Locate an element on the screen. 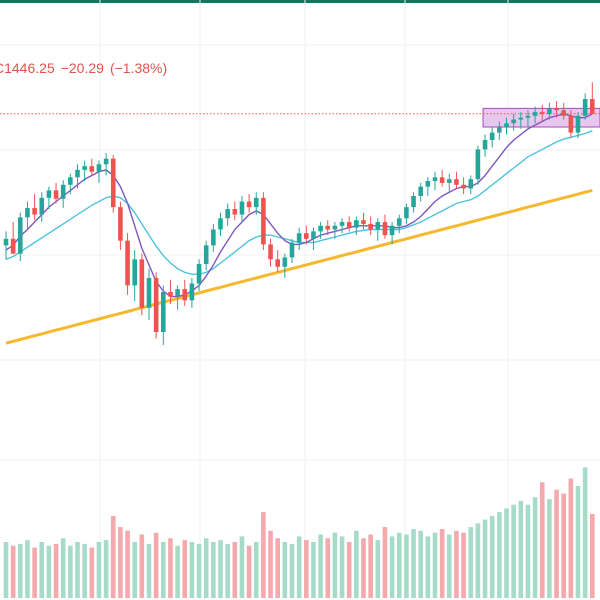  ohlc-readout: C1446.25 −20.29 (−1.38%) is located at coordinates (86, 68).